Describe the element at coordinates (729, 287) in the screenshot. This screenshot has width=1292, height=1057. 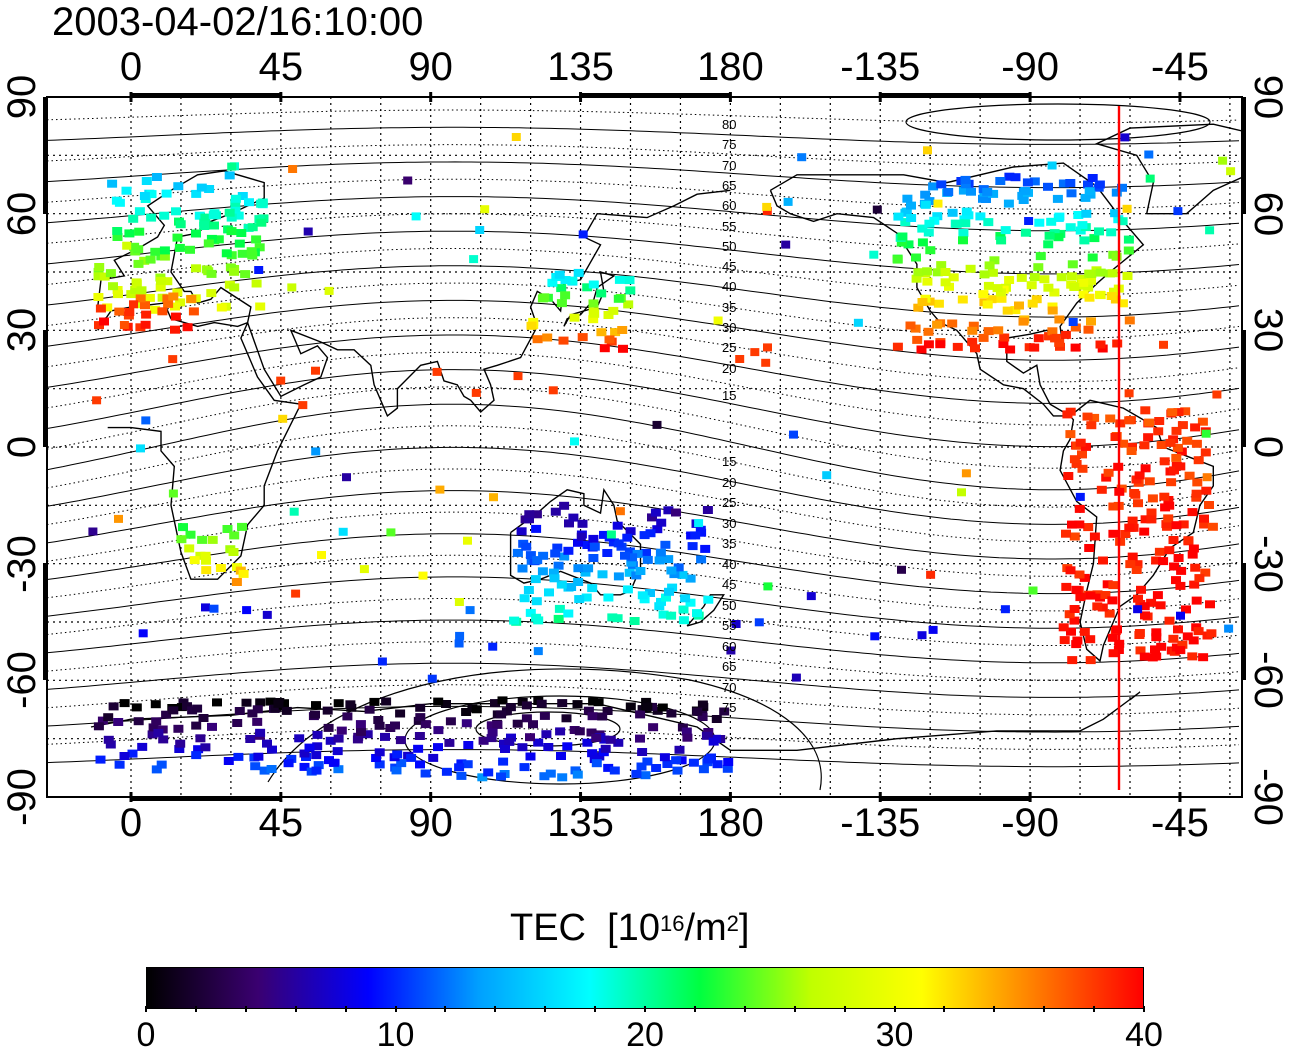
I see `contour-label: 40` at that location.